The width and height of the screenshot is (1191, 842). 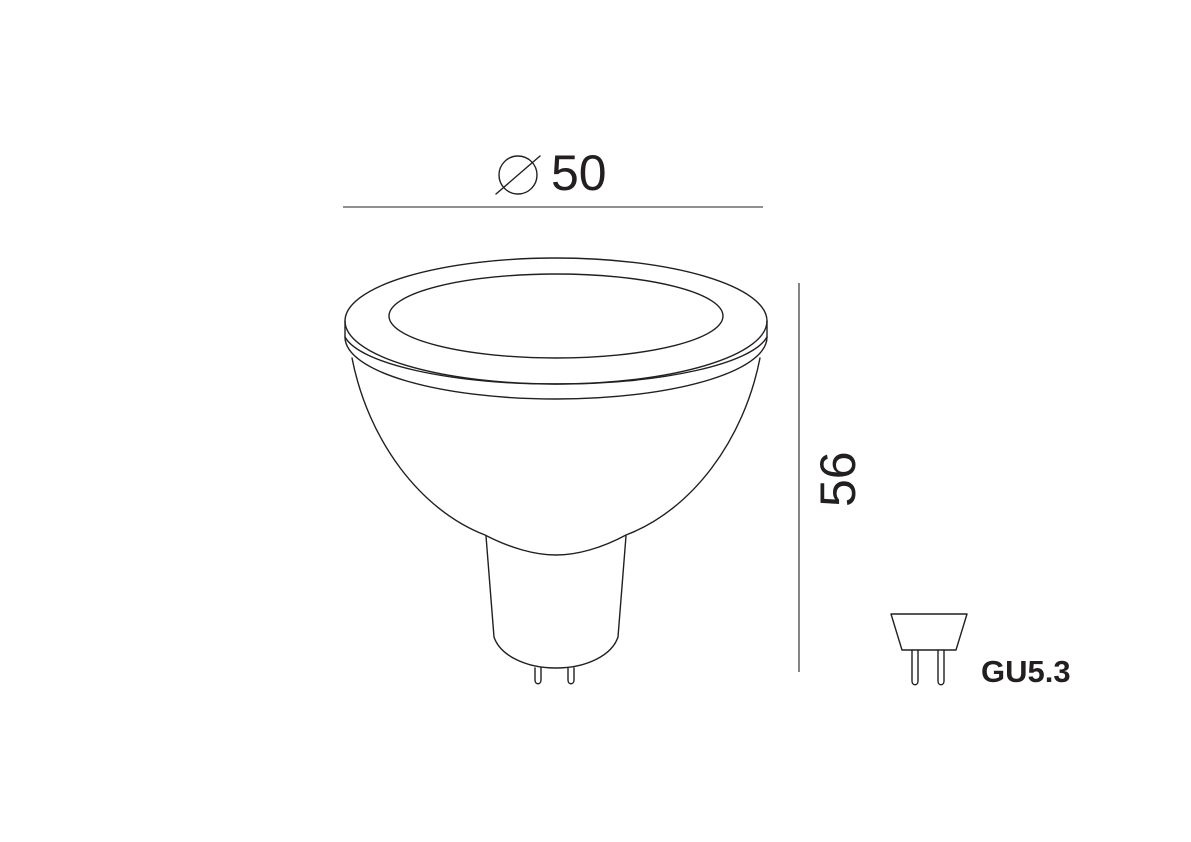 I want to click on lamp-neck, so click(x=556, y=602).